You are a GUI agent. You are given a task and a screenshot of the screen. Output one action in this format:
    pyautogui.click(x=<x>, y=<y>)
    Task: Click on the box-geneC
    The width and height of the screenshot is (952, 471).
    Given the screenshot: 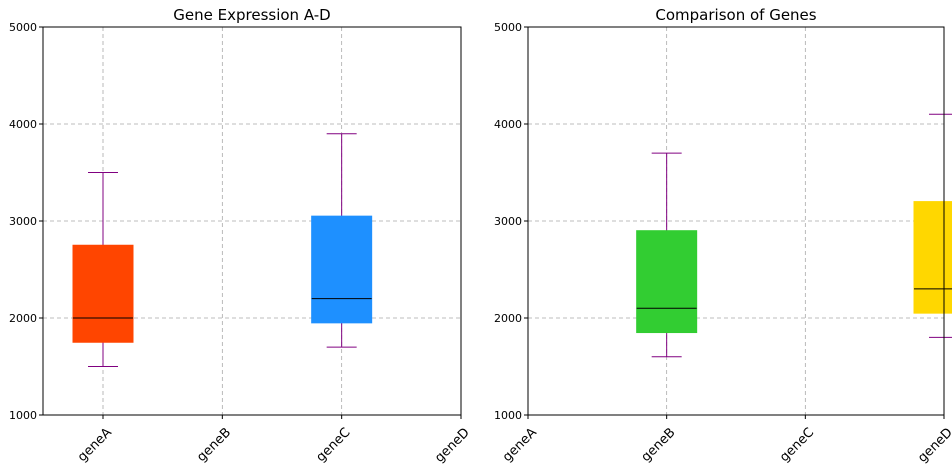 What is the action you would take?
    pyautogui.click(x=342, y=240)
    